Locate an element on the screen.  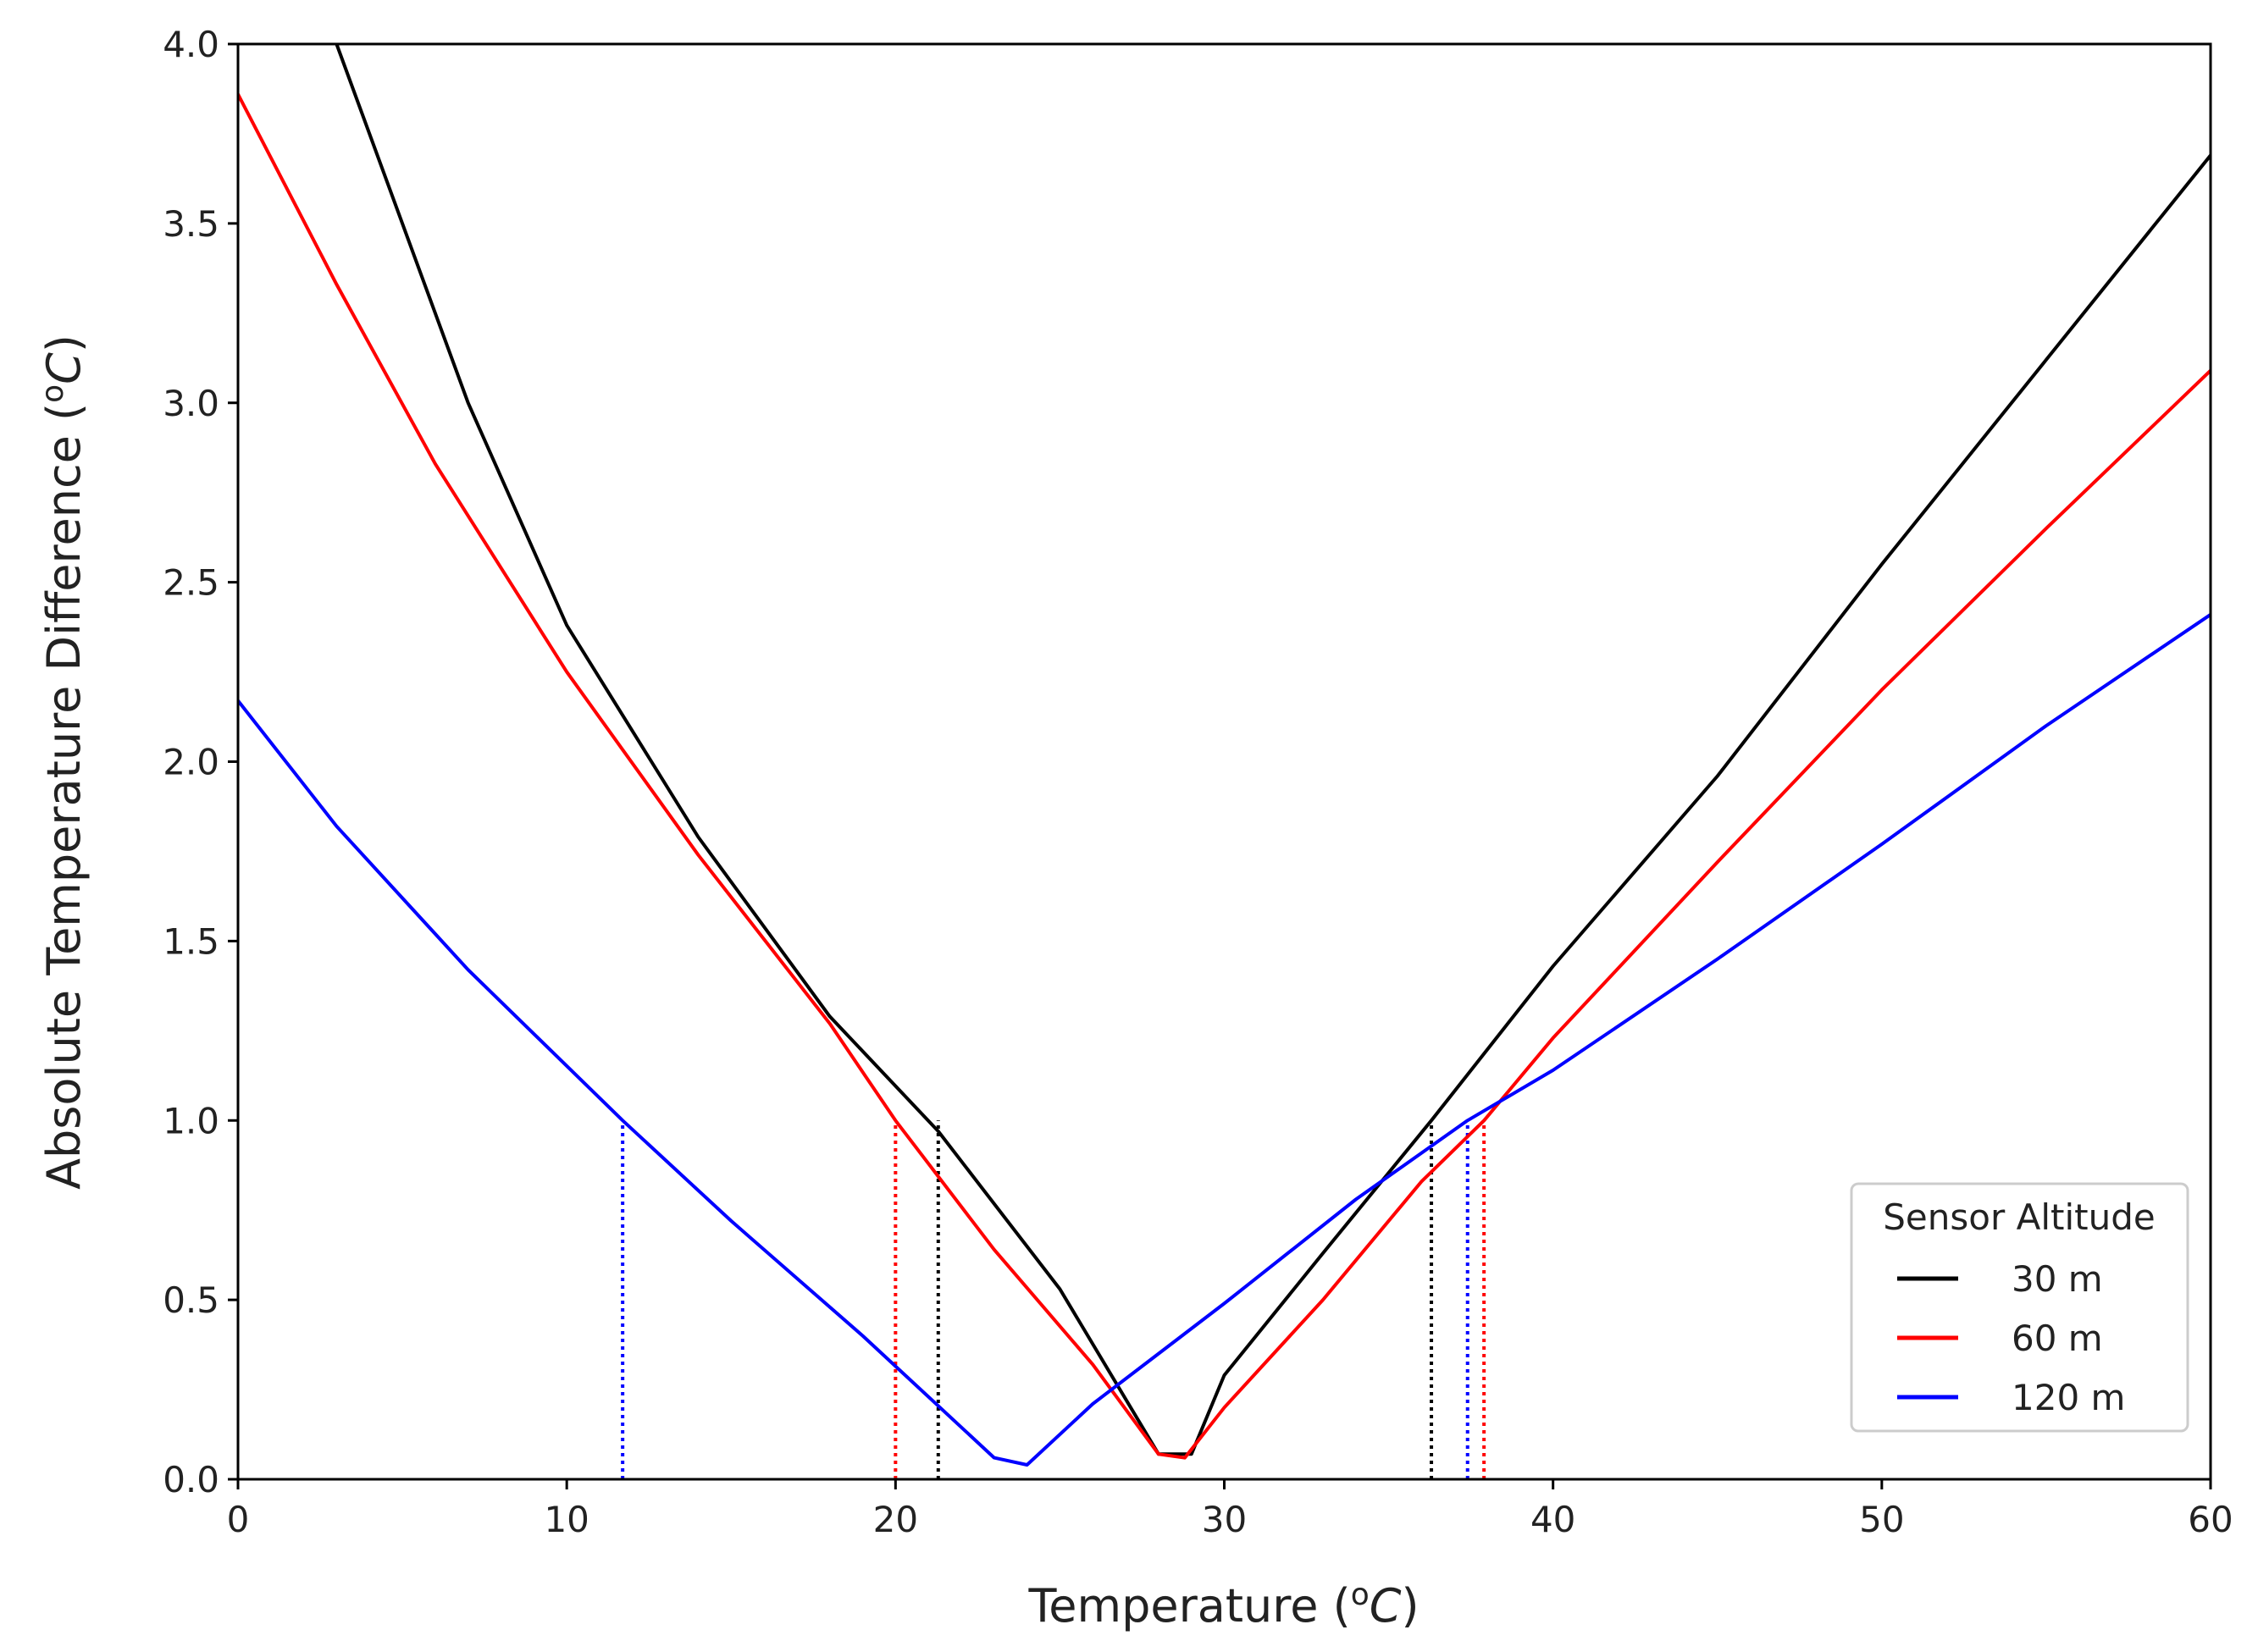
legend-title: Sensor Altitude is located at coordinates (2019, 1217).